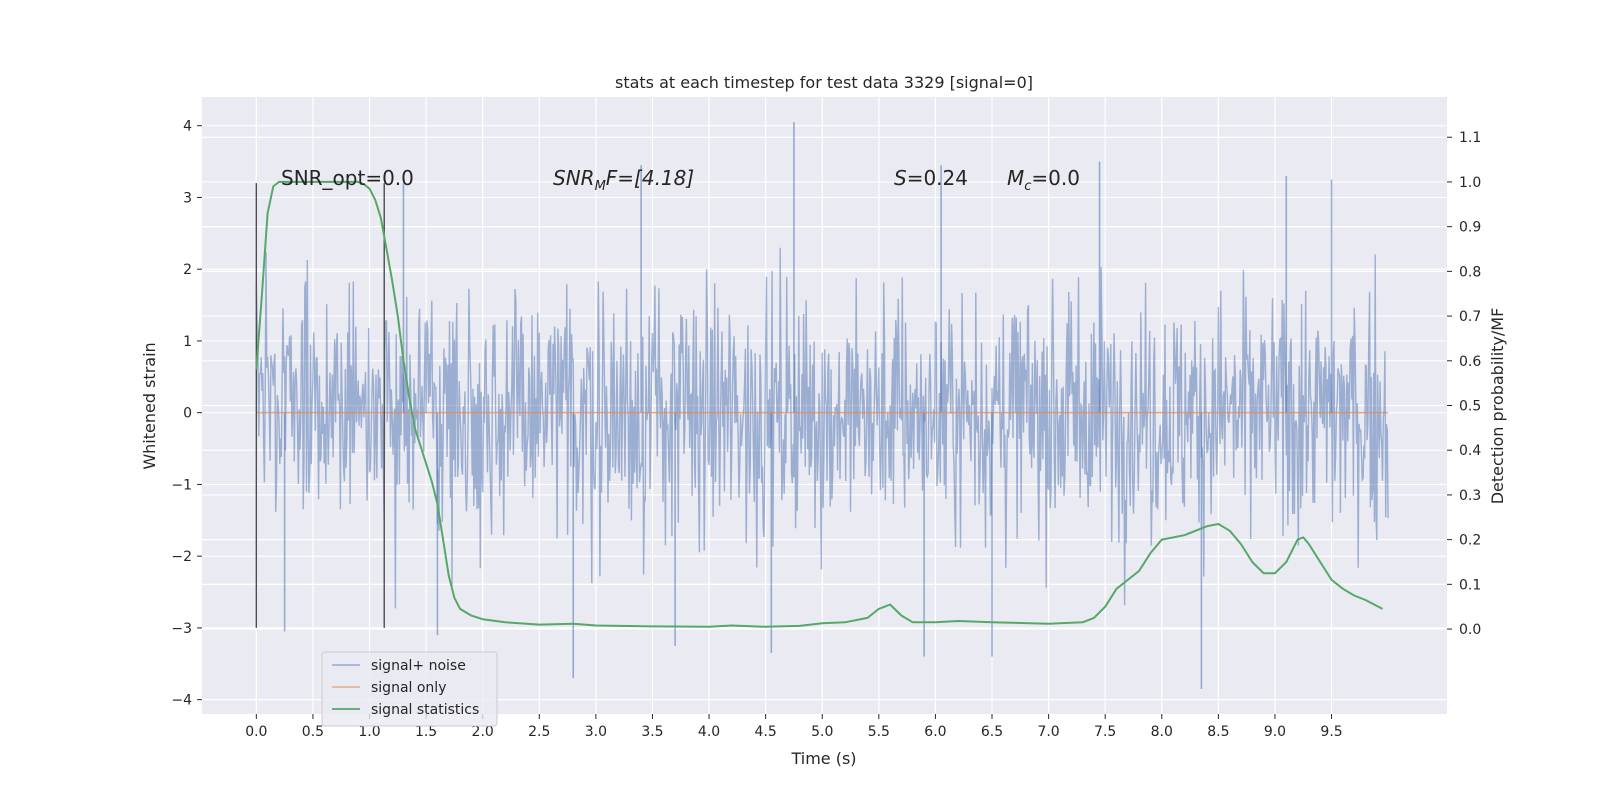 The image size is (1600, 800). I want to click on legend-label-signal-only: signal only, so click(408, 688).